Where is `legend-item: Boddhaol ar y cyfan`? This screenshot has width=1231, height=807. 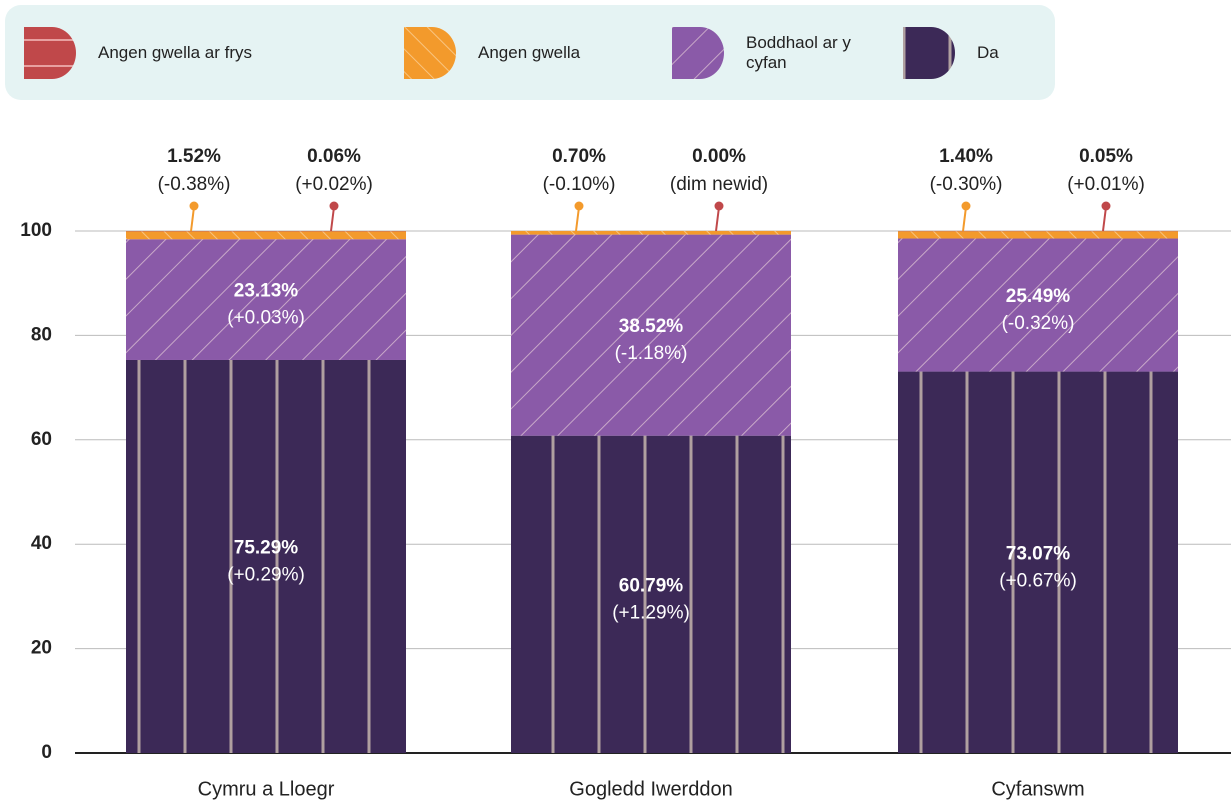 legend-item: Boddhaol ar y cyfan is located at coordinates (774, 52).